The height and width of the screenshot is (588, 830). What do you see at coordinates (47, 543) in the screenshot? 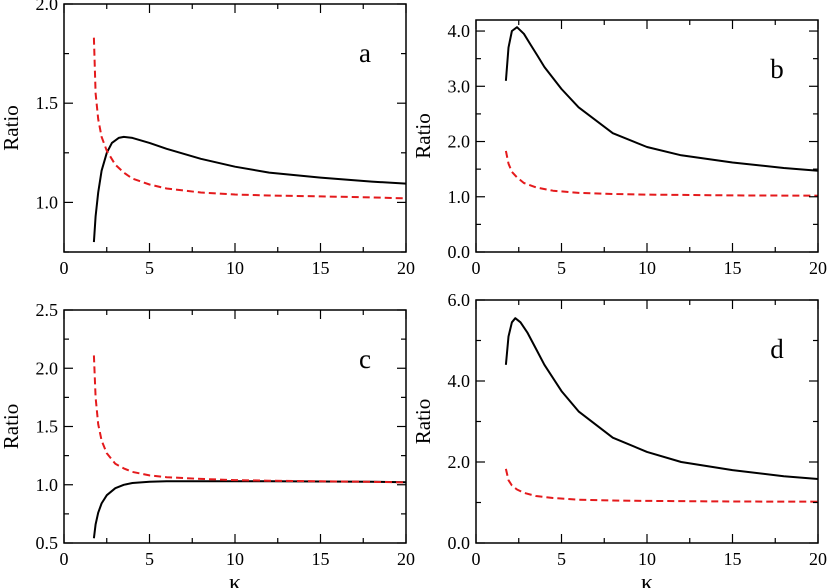
I see `y-tick-label: 0.5` at bounding box center [47, 543].